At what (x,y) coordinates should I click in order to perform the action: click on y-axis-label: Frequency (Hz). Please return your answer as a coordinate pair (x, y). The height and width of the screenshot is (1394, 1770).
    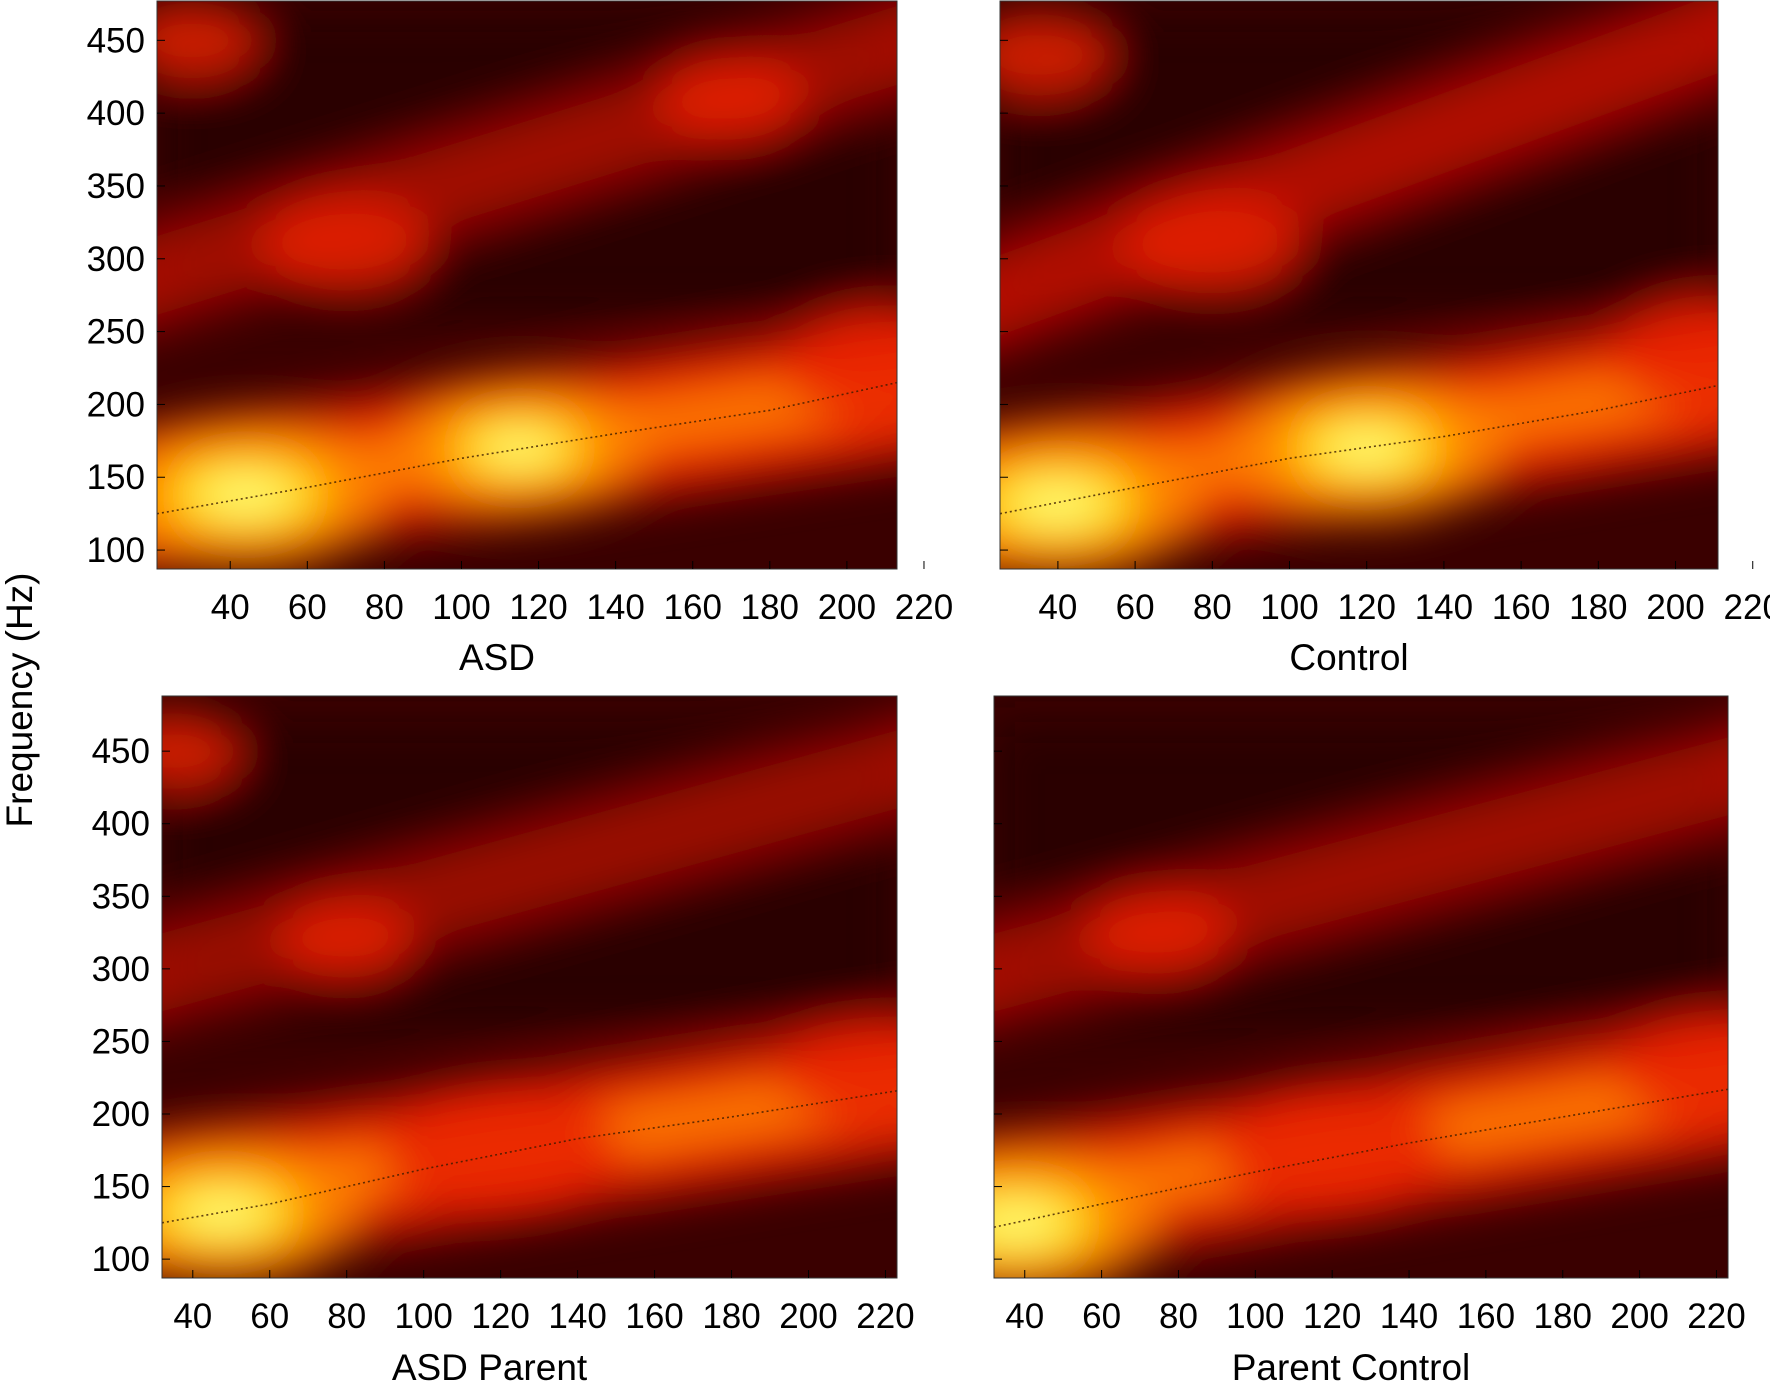
    Looking at the image, I should click on (20, 700).